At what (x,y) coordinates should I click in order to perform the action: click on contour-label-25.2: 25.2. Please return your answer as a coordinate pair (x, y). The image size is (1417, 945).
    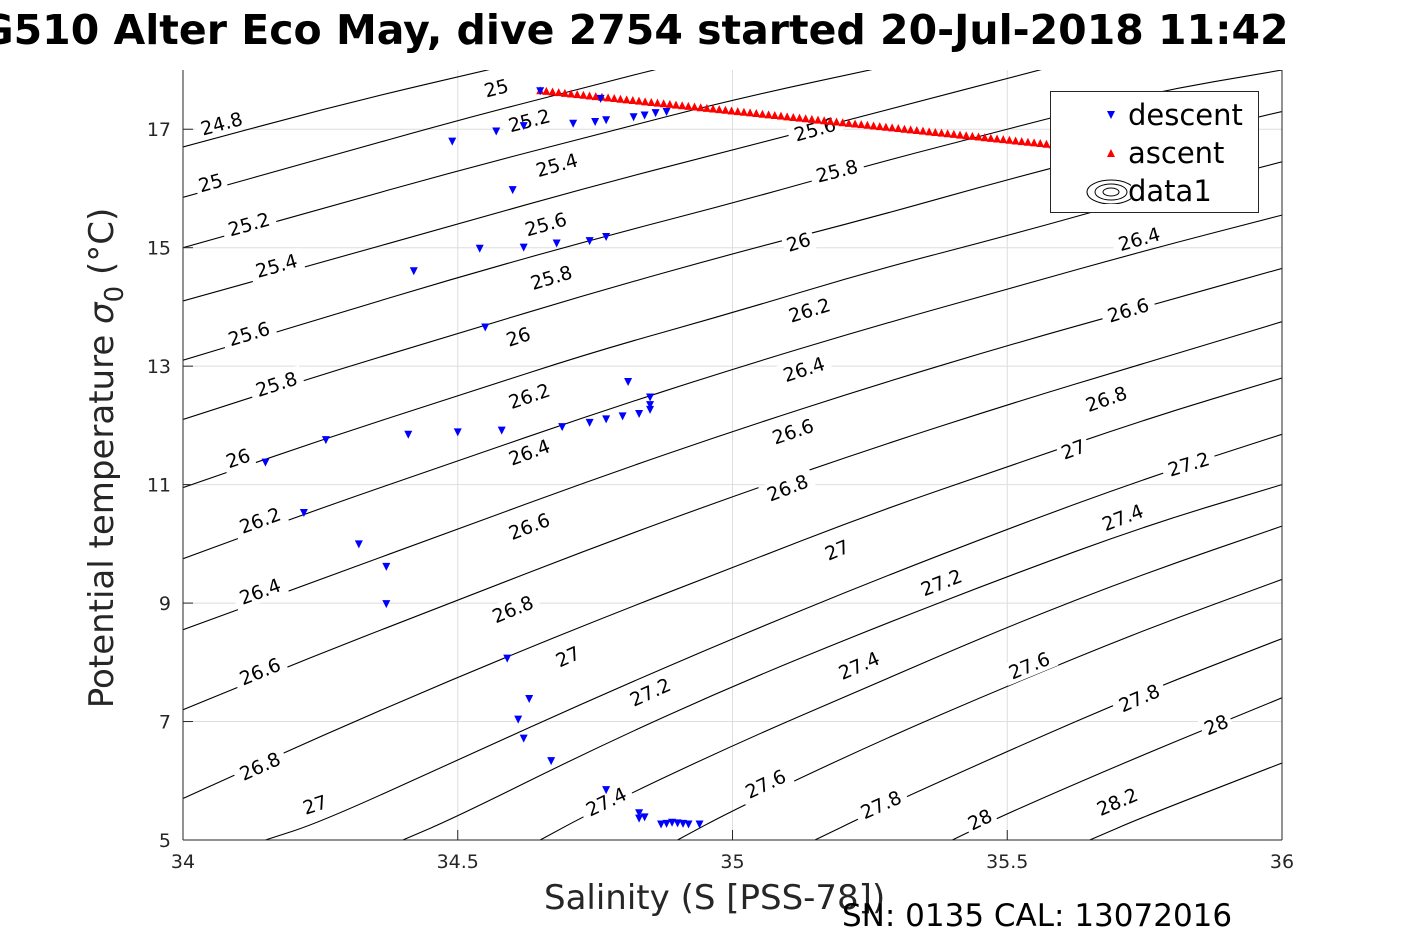
    Looking at the image, I should click on (248, 224).